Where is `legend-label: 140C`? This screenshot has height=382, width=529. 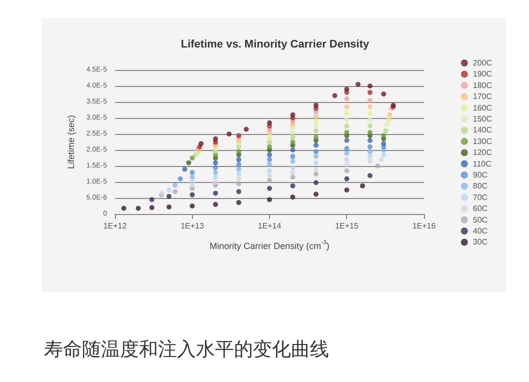
legend-label: 140C is located at coordinates (482, 130).